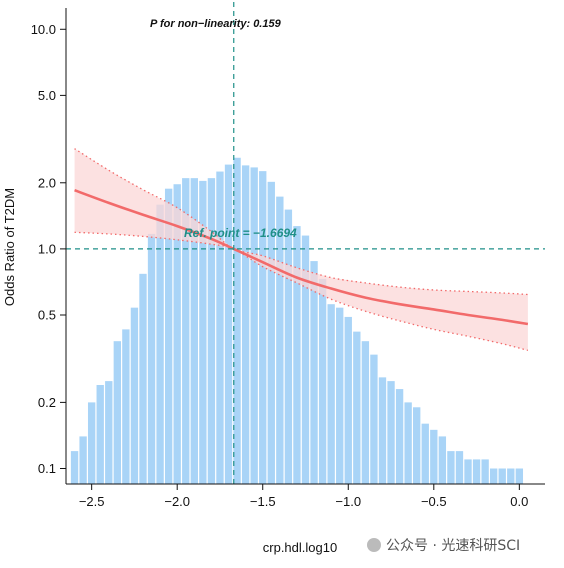  What do you see at coordinates (177, 501) in the screenshot?
I see `x-tick-label: −2.0` at bounding box center [177, 501].